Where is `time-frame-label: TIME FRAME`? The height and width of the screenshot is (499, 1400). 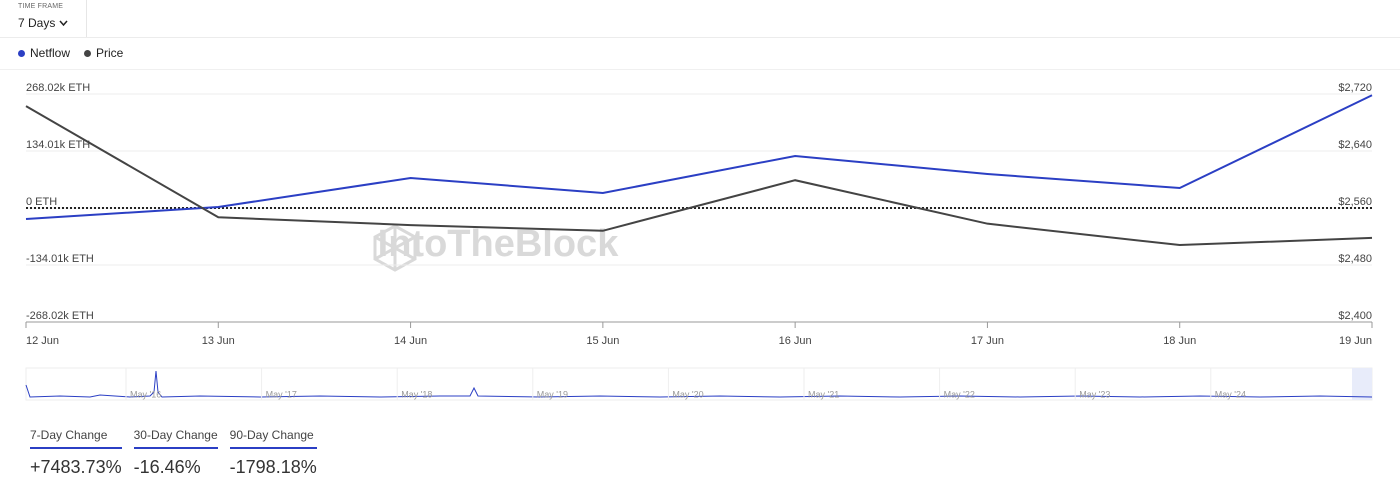 time-frame-label: TIME FRAME is located at coordinates (41, 6).